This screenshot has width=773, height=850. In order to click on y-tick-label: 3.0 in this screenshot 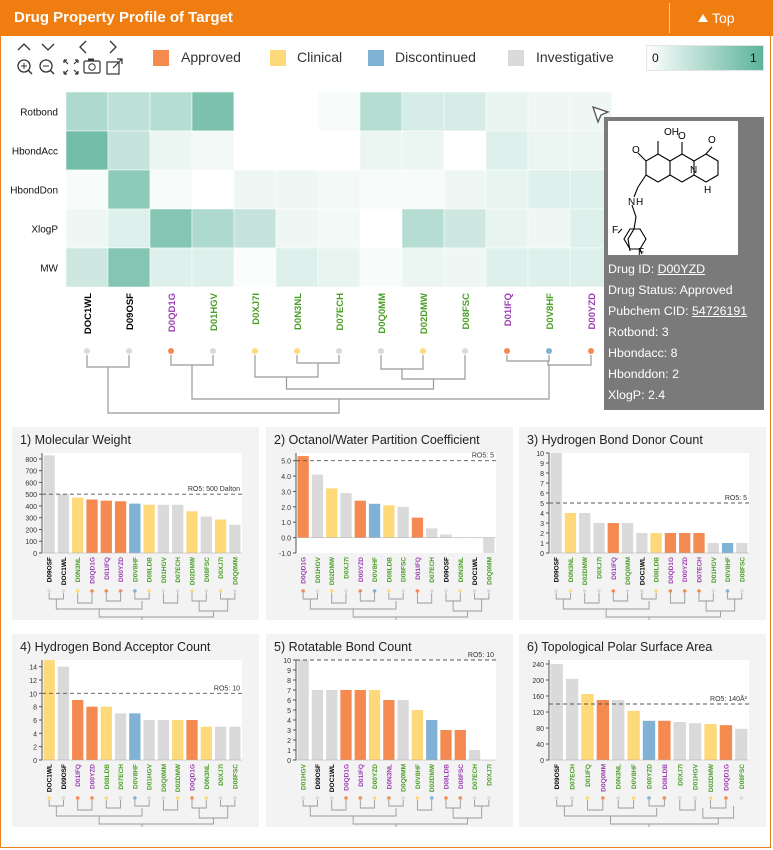, I will do `click(286, 492)`.